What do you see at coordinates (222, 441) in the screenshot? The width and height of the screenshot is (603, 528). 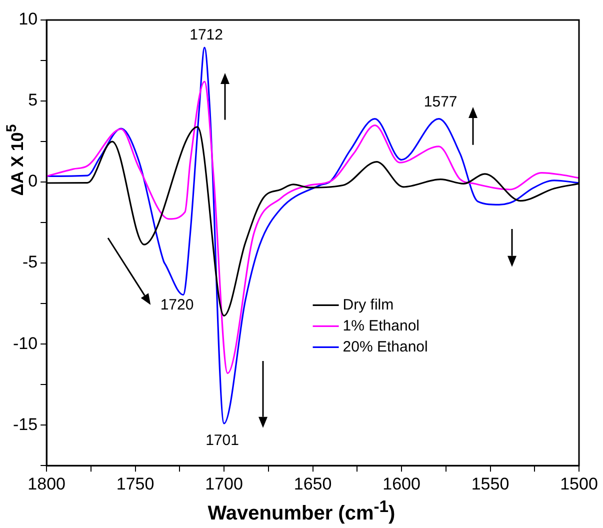 I see `annotation: 1701` at bounding box center [222, 441].